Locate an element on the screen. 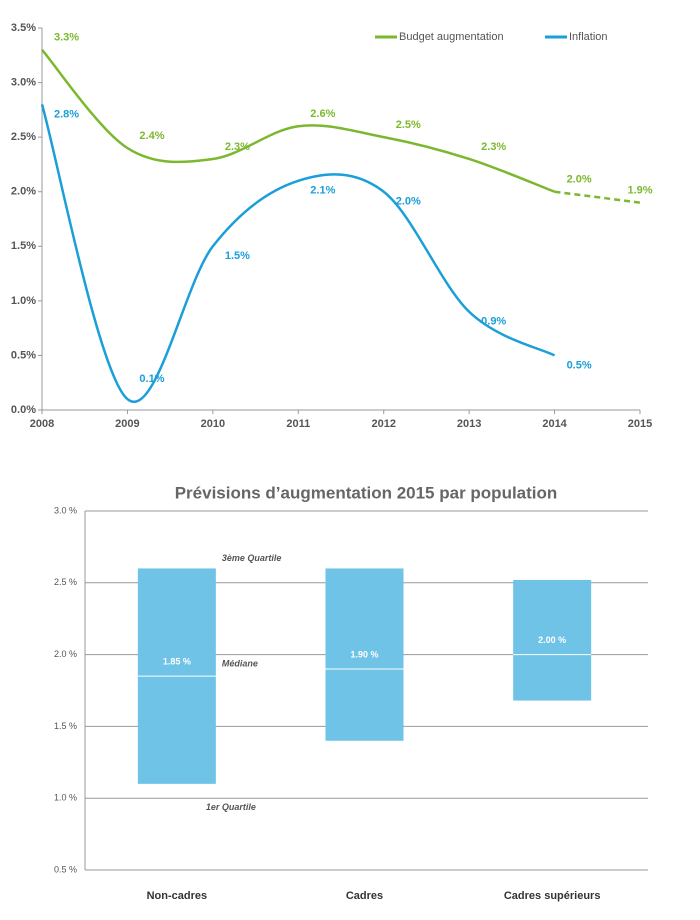 The image size is (700, 920). y-tick-label: 1.0% is located at coordinates (23, 301).